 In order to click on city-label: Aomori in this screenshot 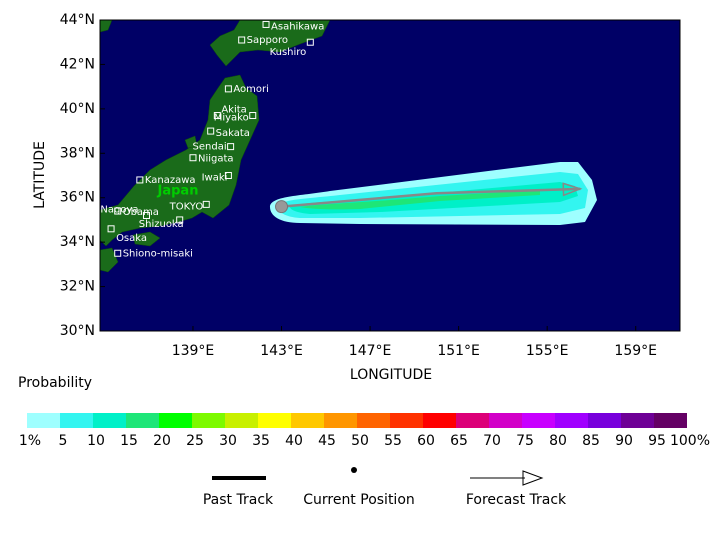, I will do `click(251, 89)`.